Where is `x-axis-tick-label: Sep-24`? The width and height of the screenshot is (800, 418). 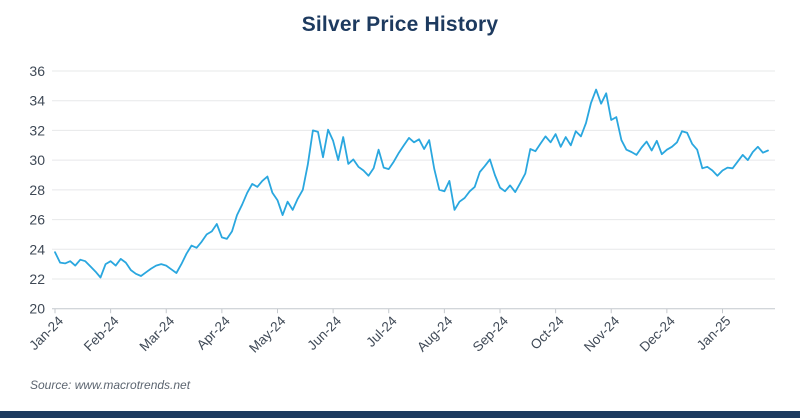
x-axis-tick-label: Sep-24 is located at coordinates (491, 334).